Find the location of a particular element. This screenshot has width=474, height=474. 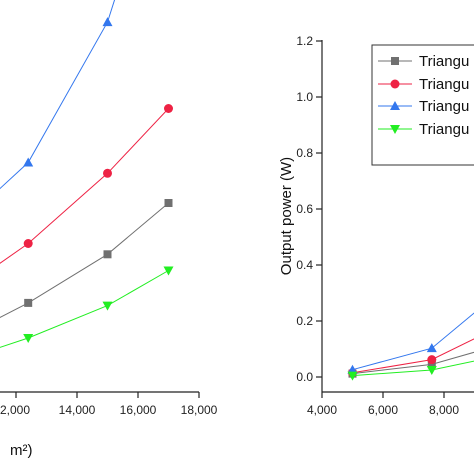

right-y-tick-label: 0.6 is located at coordinates (304, 209).